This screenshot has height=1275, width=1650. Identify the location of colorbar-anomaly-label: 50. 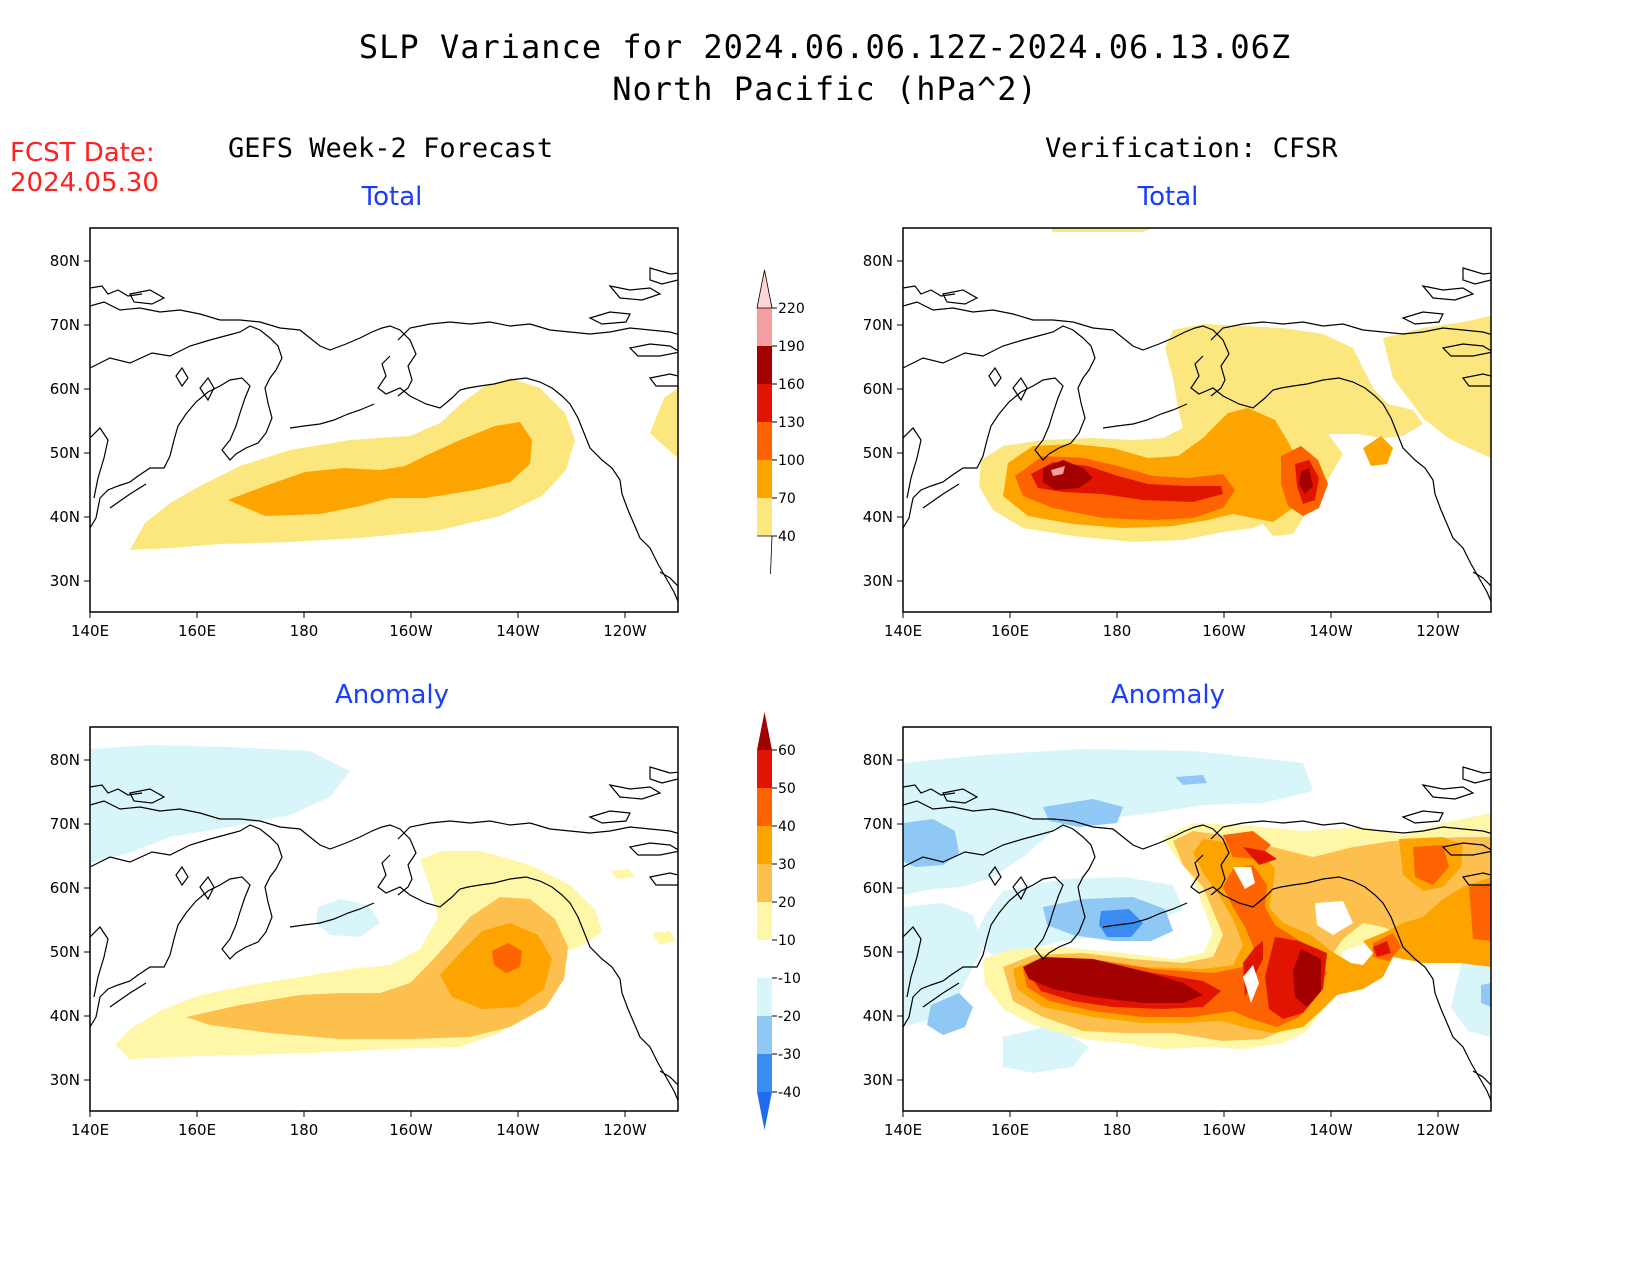
(787, 789).